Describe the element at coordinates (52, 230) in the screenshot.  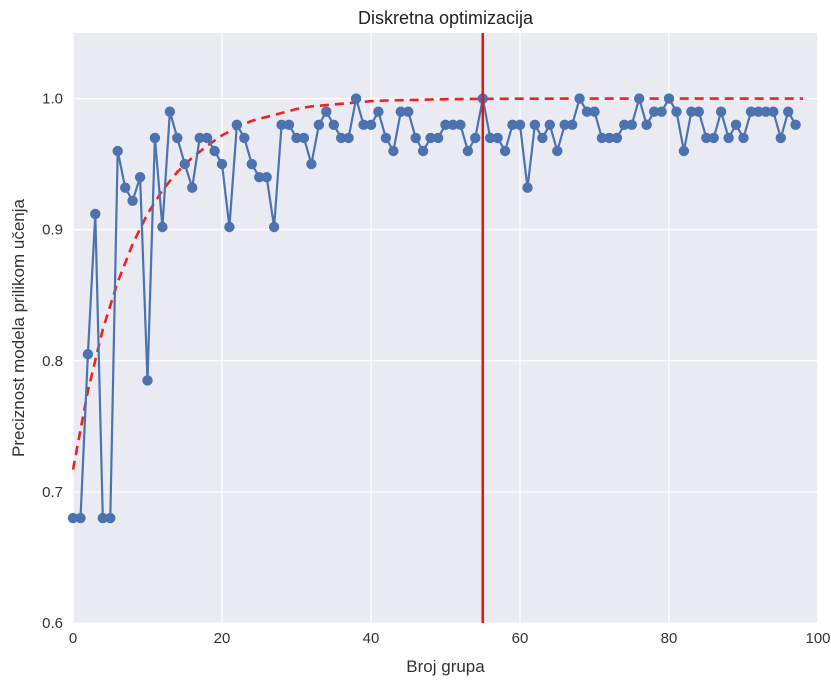
I see `y-tick-label: 0.9` at that location.